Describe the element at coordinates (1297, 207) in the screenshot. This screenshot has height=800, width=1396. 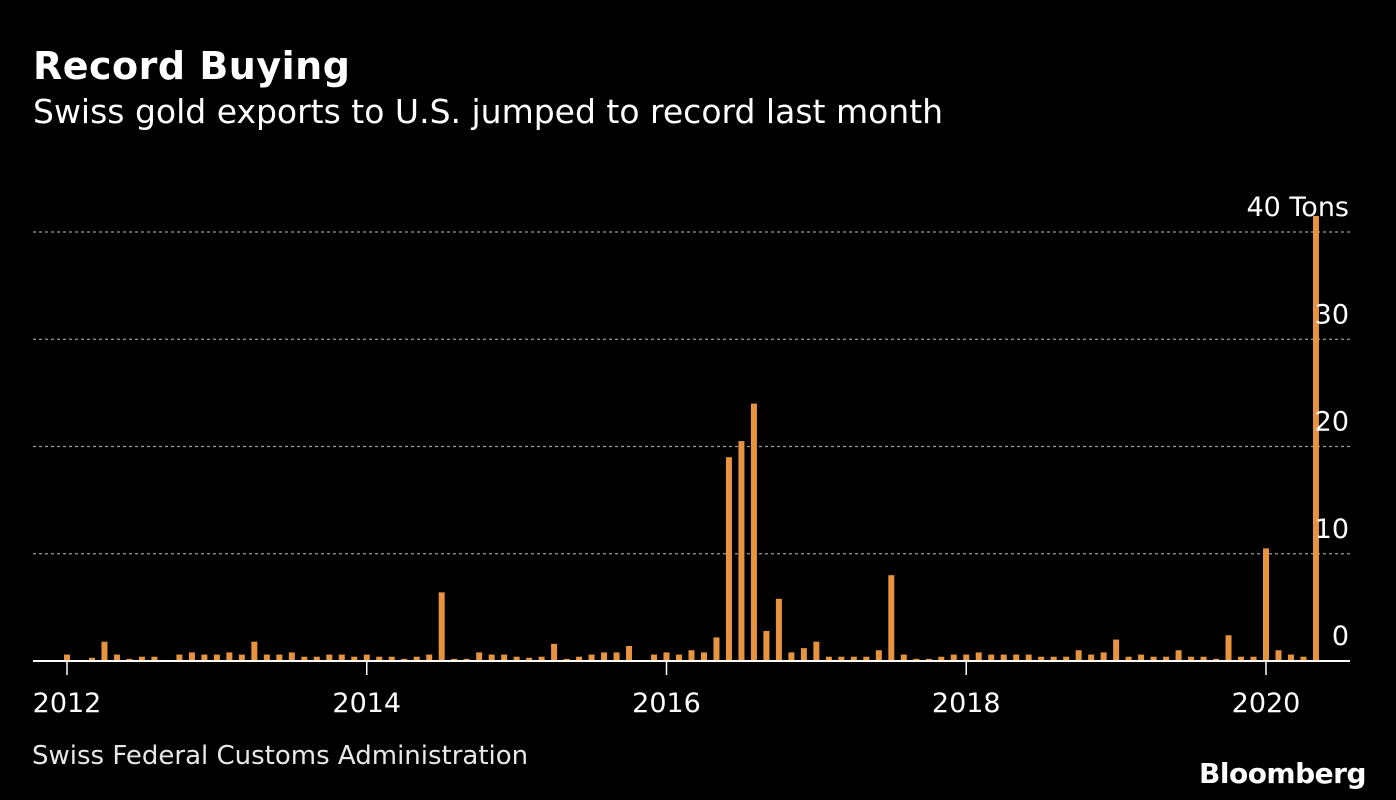
I see `y-tick-label-unit: 40 Tons` at that location.